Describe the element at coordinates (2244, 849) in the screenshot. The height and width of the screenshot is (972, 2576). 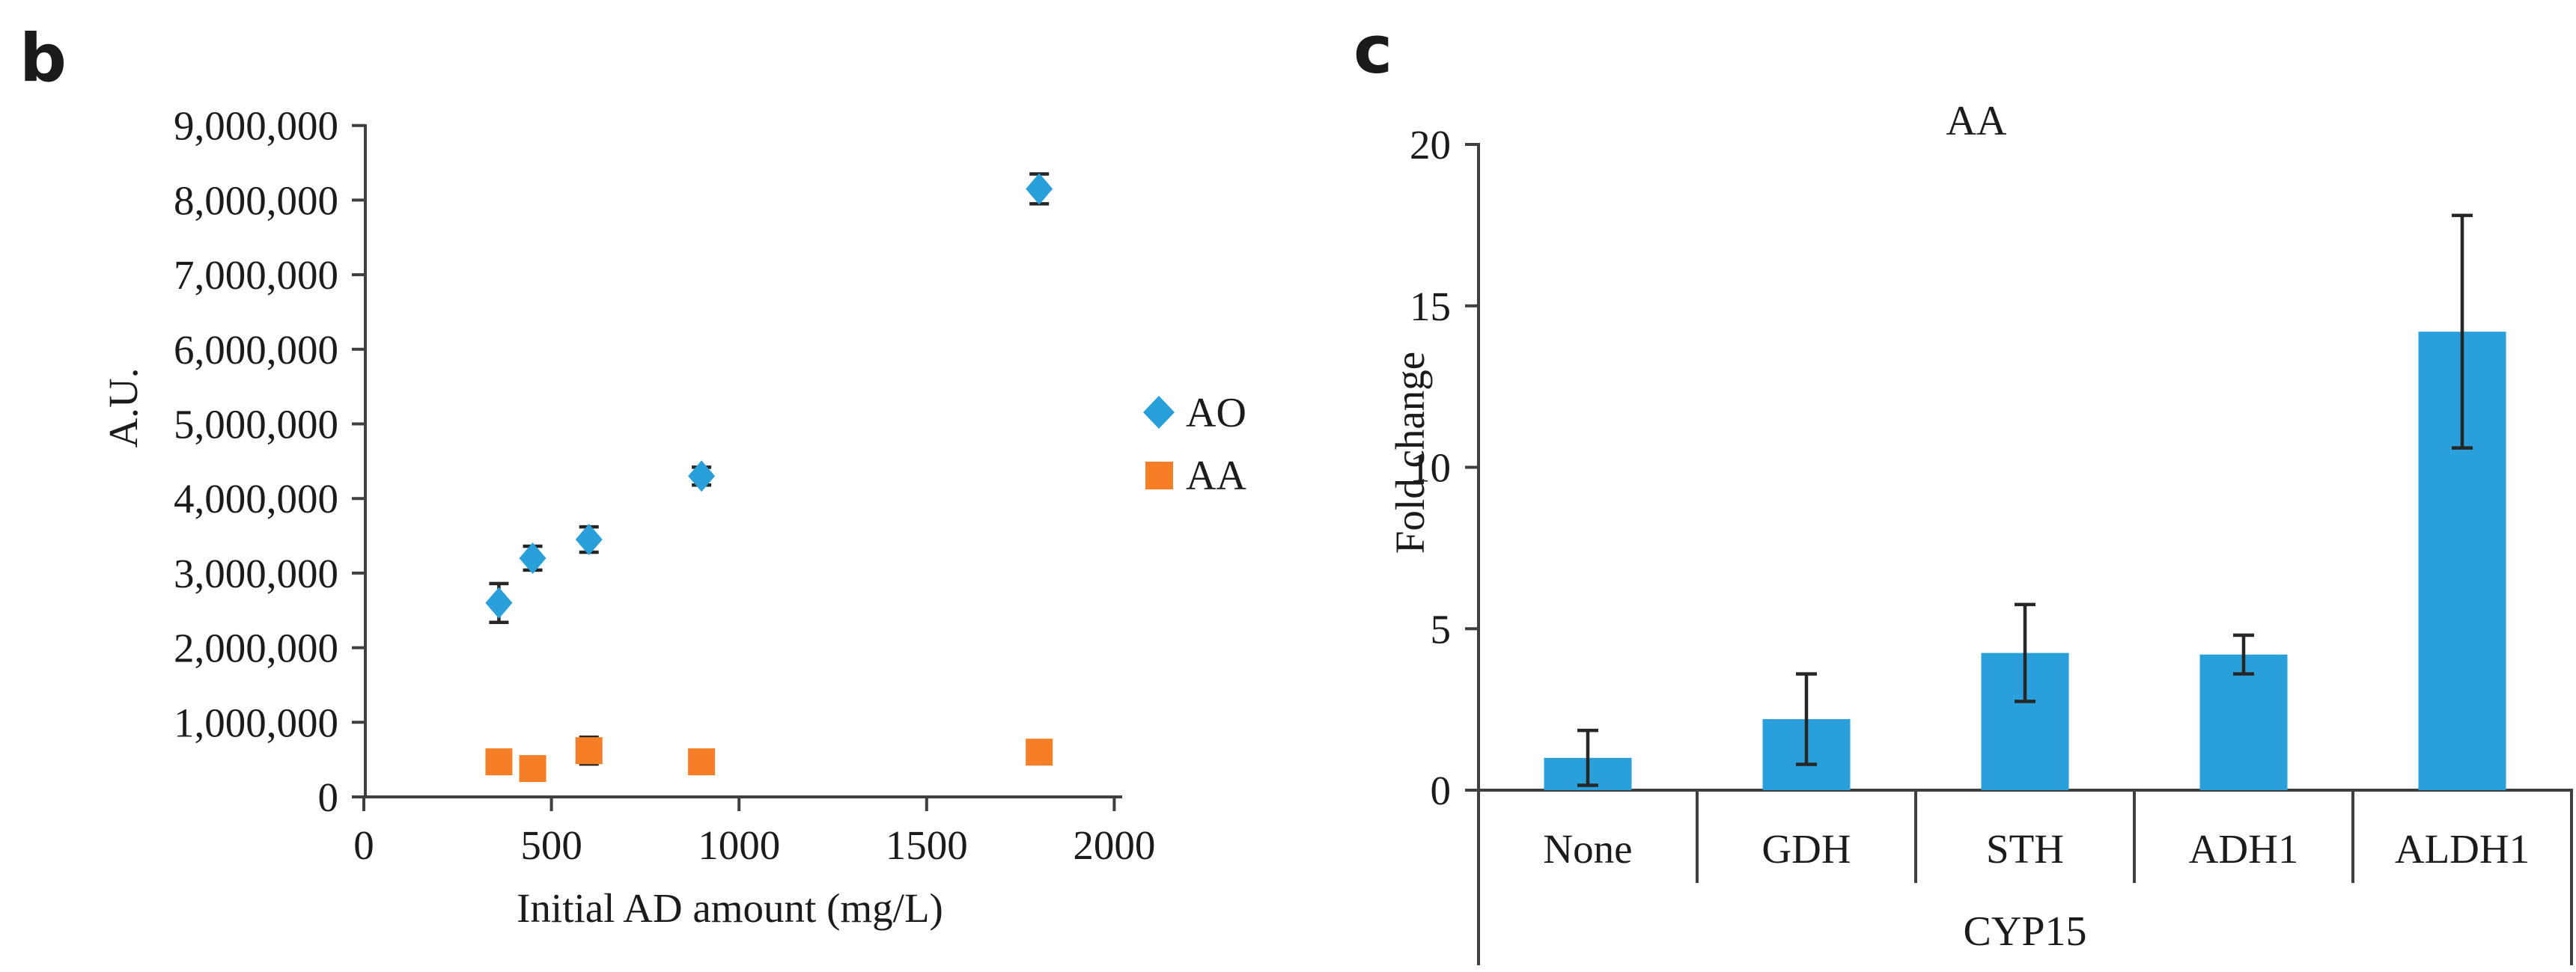
I see `category-label-adh1: ADH1` at that location.